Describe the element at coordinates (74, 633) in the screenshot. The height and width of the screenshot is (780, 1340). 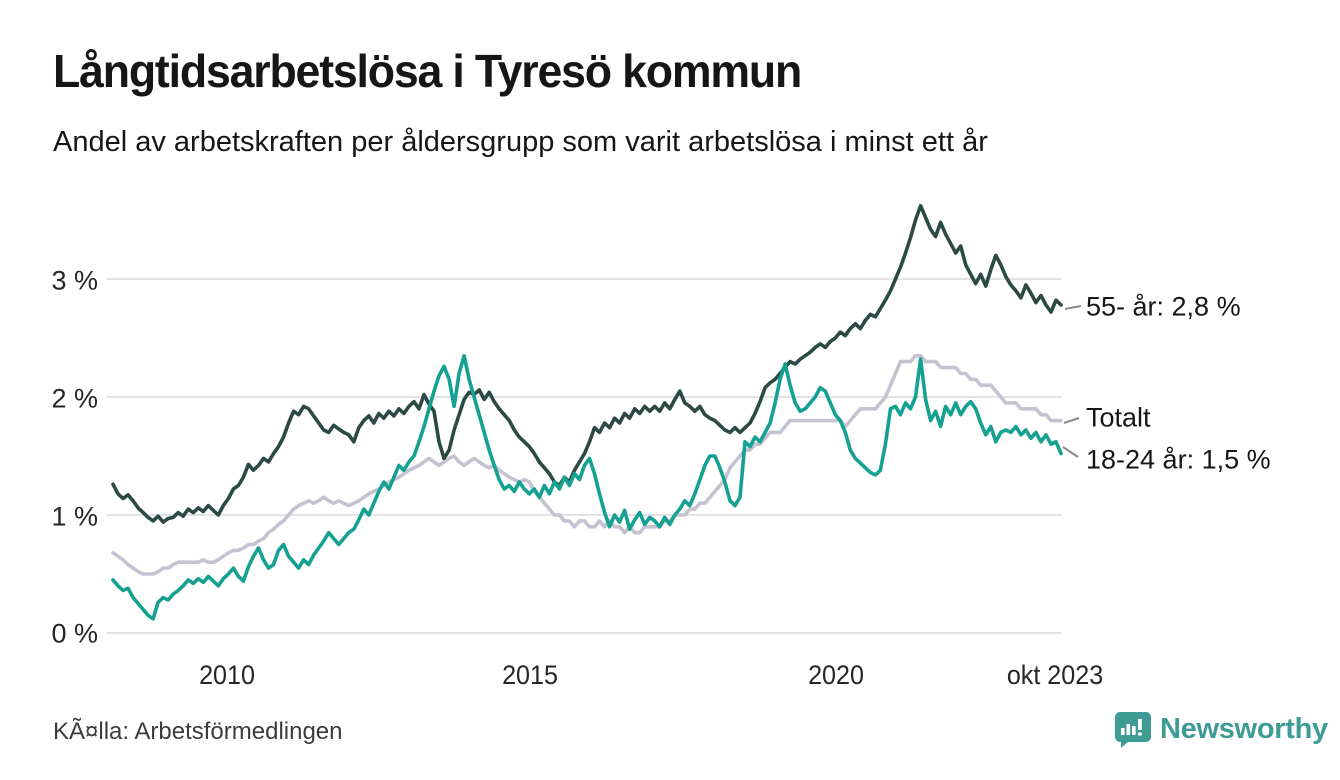
I see `y-tick-0: 0 %` at that location.